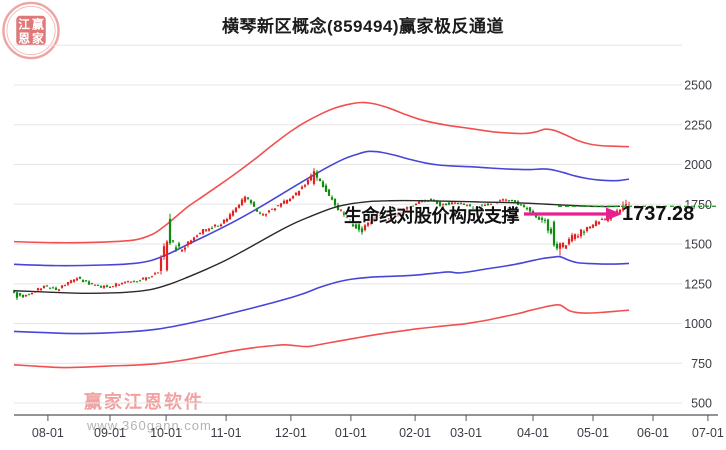  Describe the element at coordinates (321, 336) in the screenshot. I see `lower-red-channel-line` at that location.